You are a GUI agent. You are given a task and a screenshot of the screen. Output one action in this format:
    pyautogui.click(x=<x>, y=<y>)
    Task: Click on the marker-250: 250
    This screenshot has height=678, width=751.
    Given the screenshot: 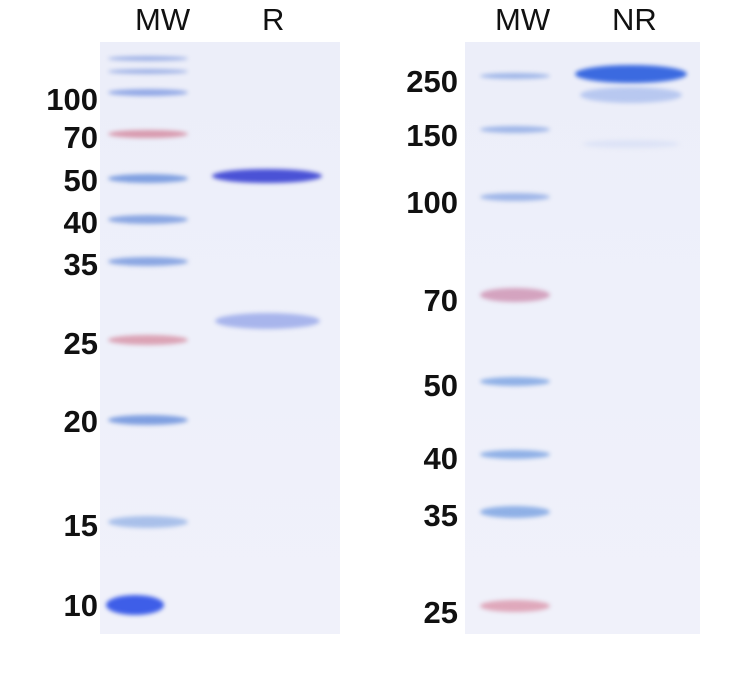 What is the action you would take?
    pyautogui.click(x=432, y=81)
    